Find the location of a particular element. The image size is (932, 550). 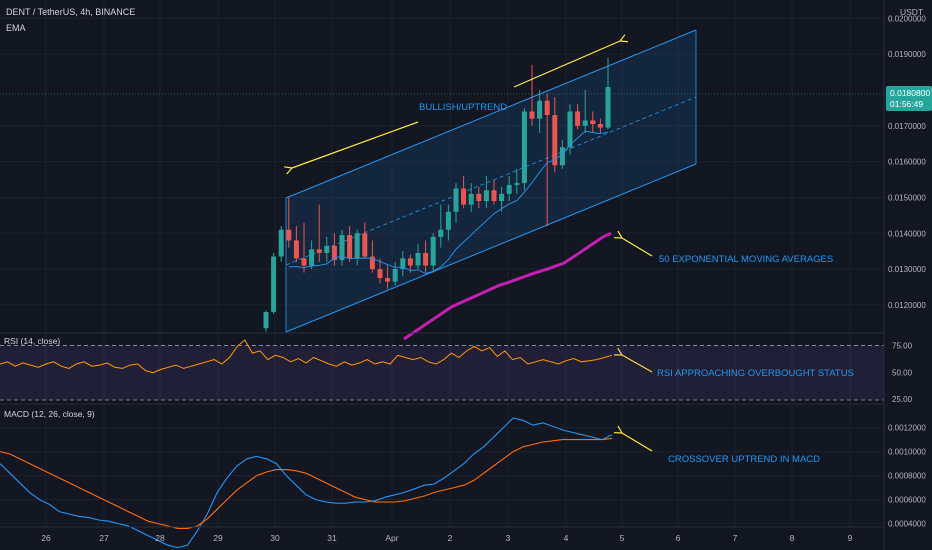

price-tick-label: 0.0140000 is located at coordinates (907, 233).